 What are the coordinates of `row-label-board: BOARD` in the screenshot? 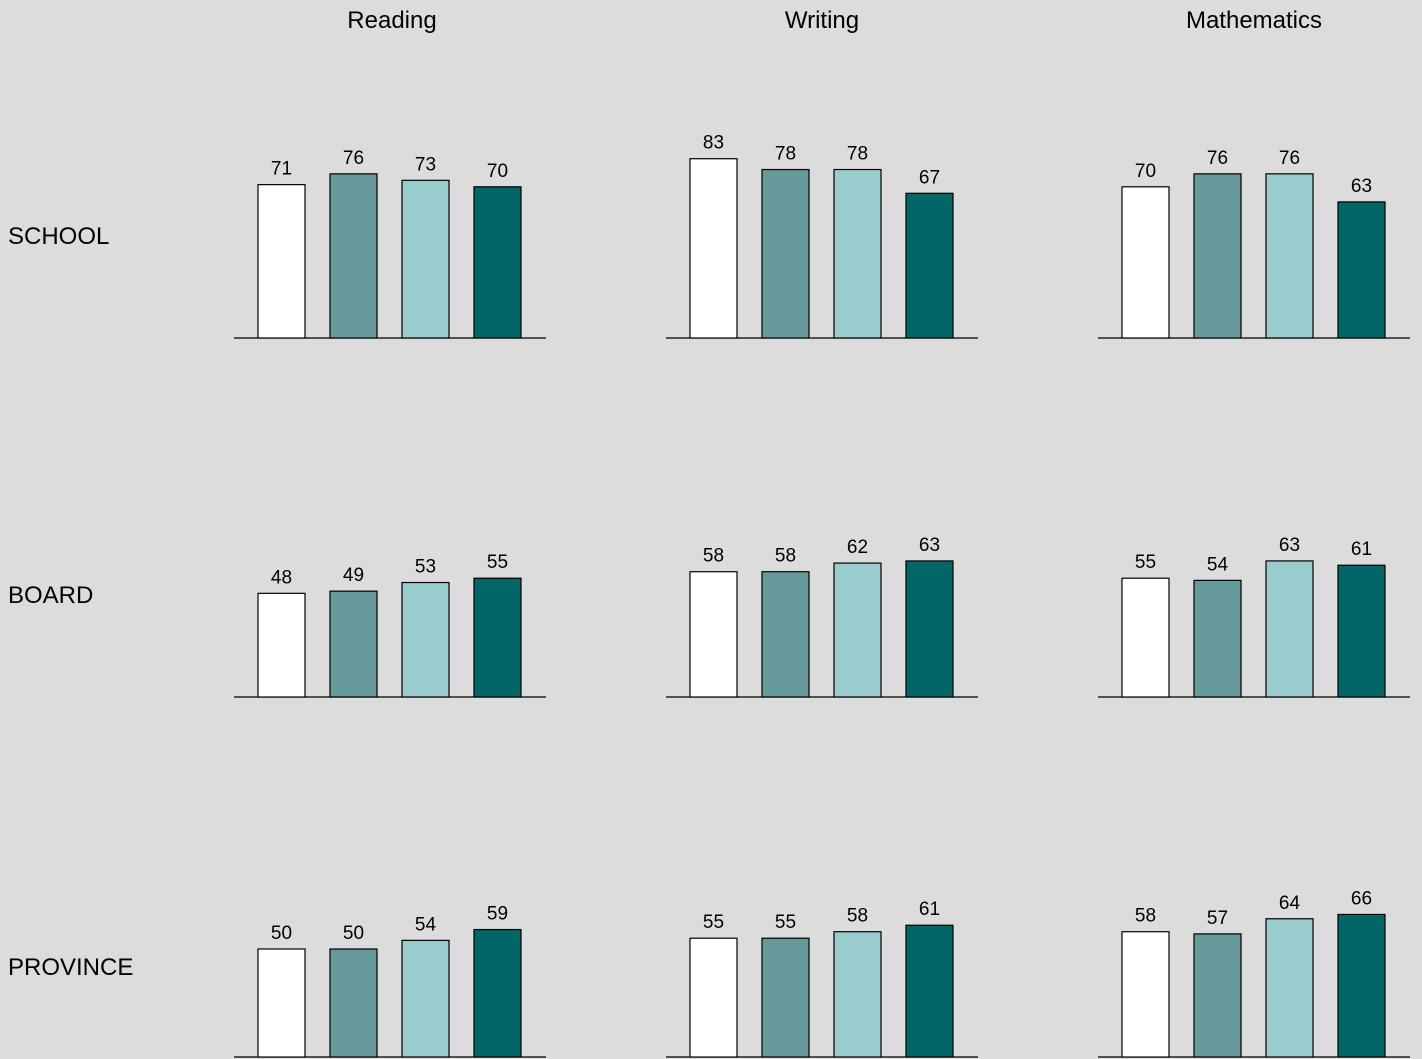 It's located at (50, 595).